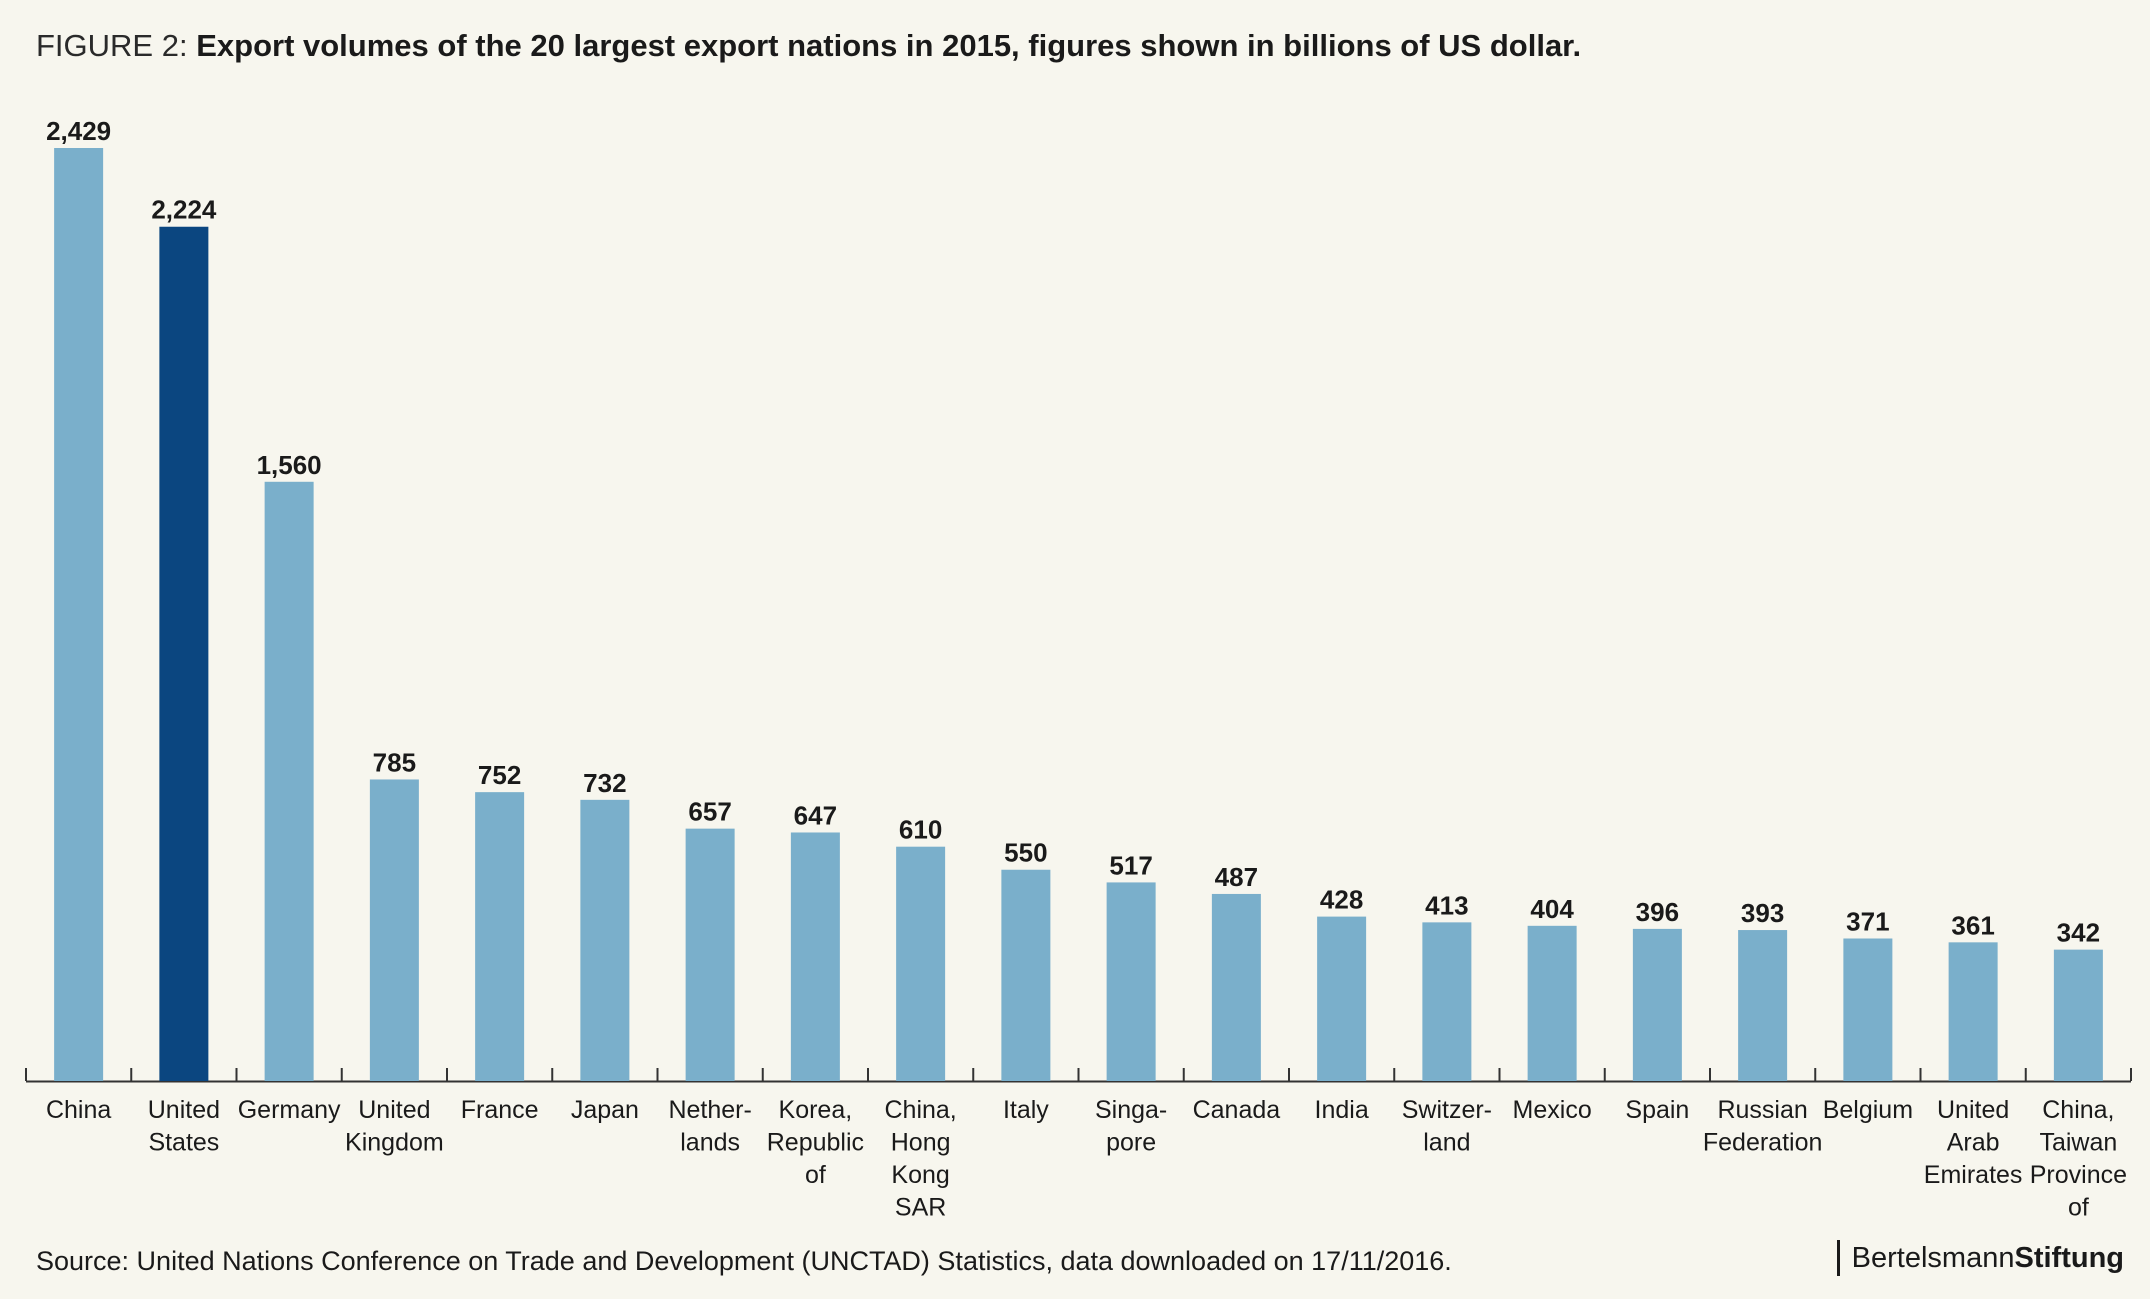 The height and width of the screenshot is (1299, 2150). I want to click on data-label: 550, so click(1025, 853).